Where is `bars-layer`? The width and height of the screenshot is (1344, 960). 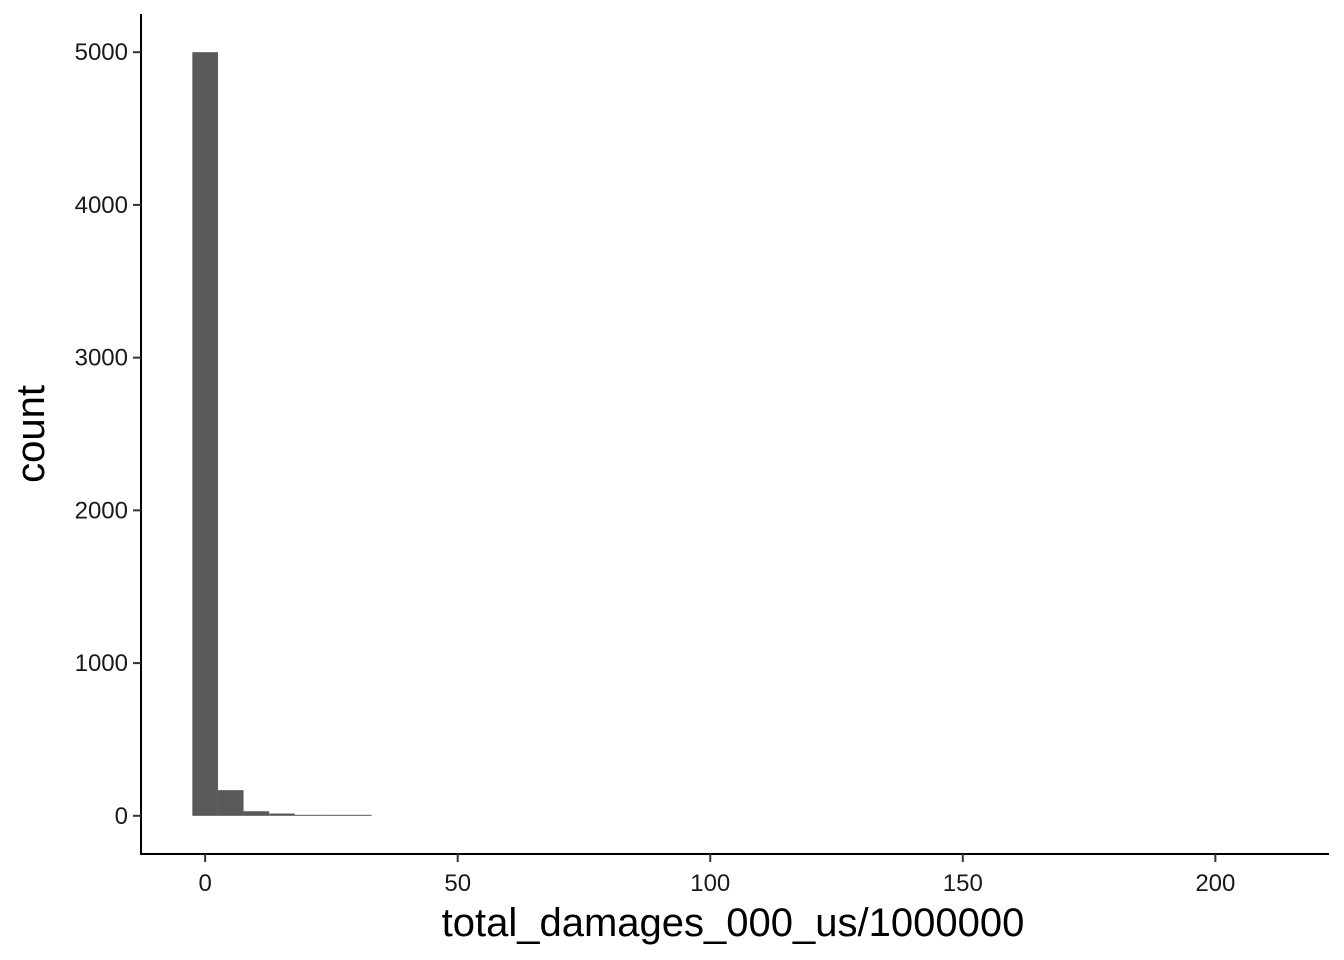 bars-layer is located at coordinates (282, 434).